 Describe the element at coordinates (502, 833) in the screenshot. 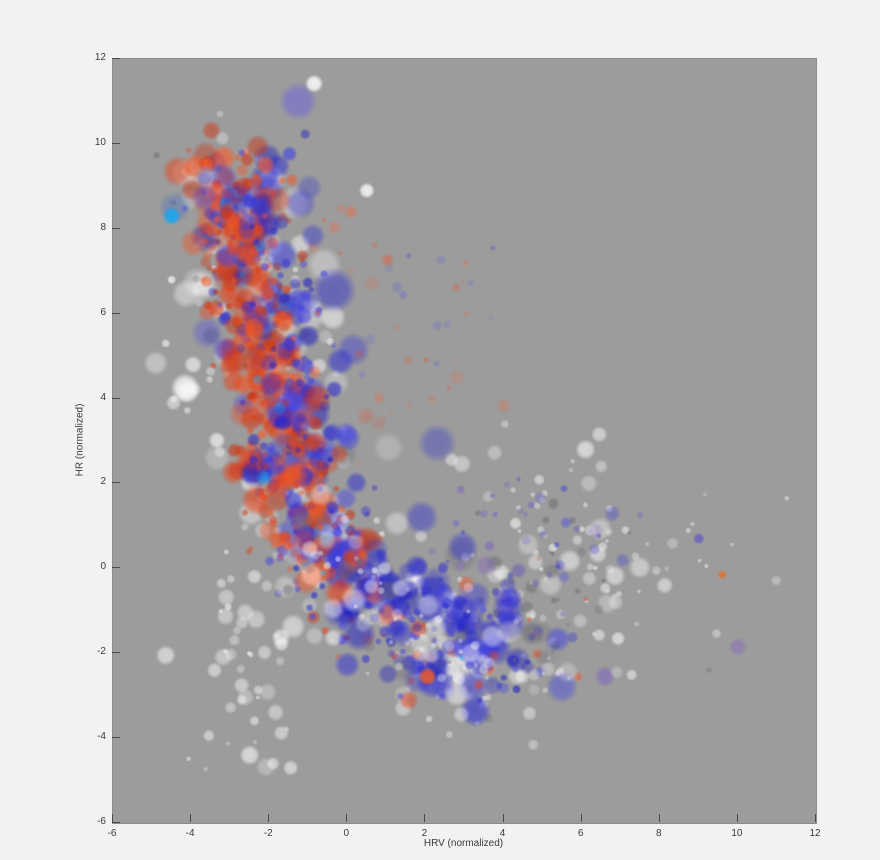

I see `x-tick-label: 4` at that location.